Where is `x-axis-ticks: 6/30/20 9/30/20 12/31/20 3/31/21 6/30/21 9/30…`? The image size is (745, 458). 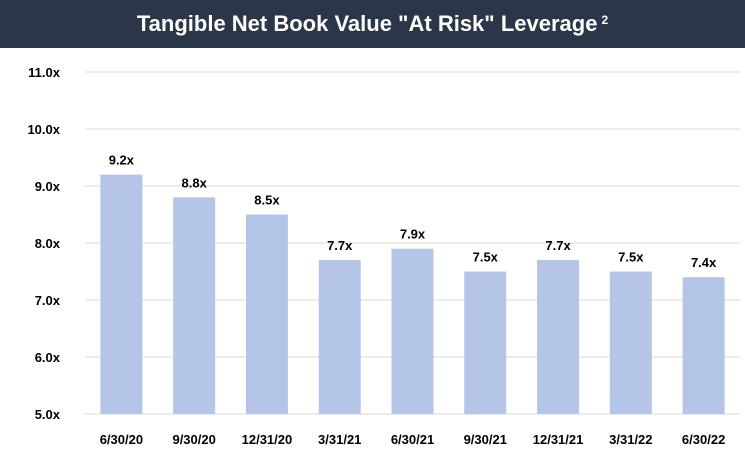 x-axis-ticks: 6/30/20 9/30/20 12/31/20 3/31/21 6/30/21 9/30… is located at coordinates (413, 439).